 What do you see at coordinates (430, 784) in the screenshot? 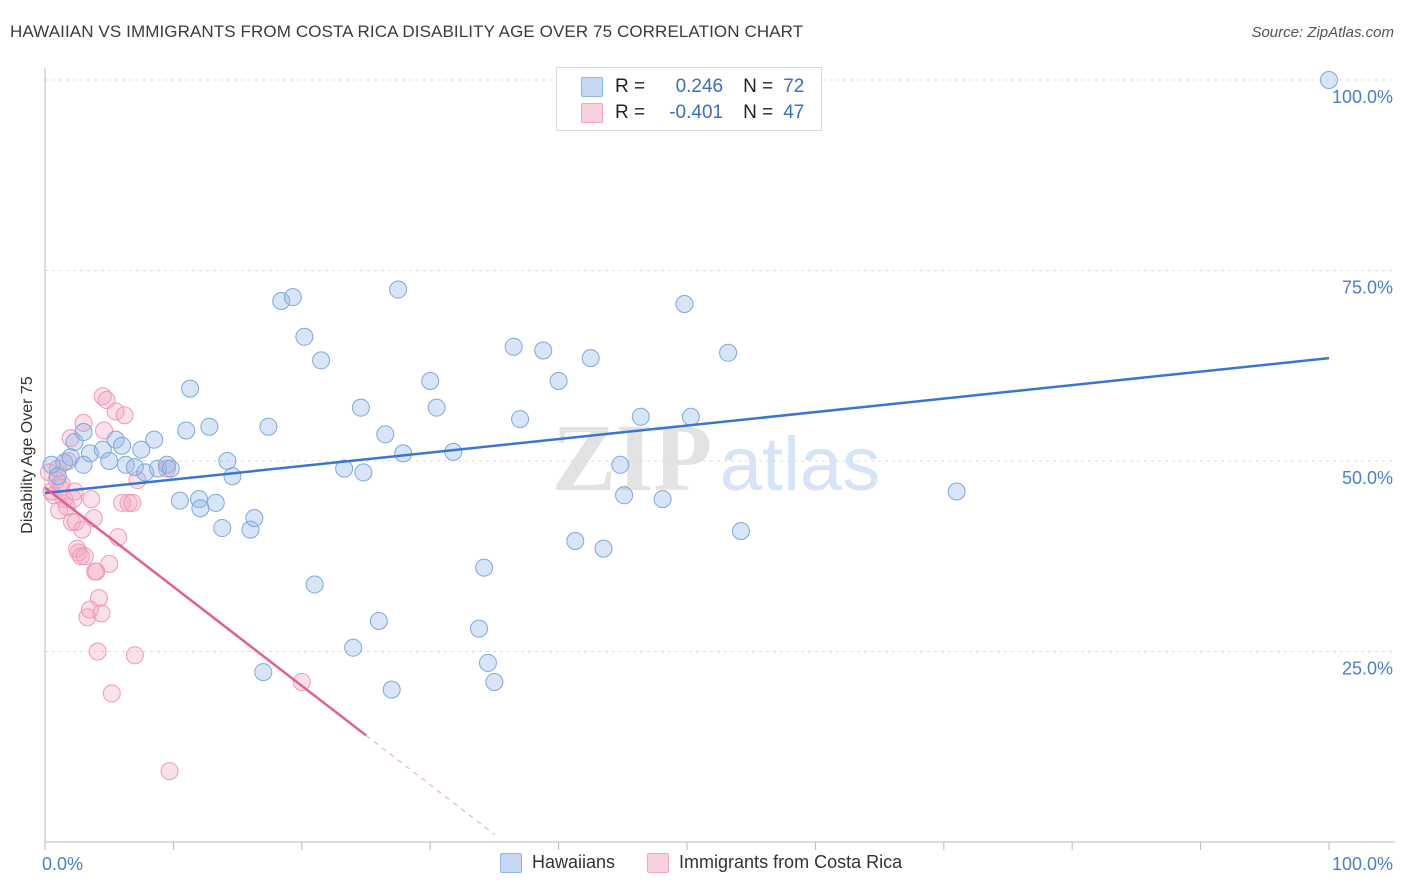
I see `costa-rica-trend-extension` at bounding box center [430, 784].